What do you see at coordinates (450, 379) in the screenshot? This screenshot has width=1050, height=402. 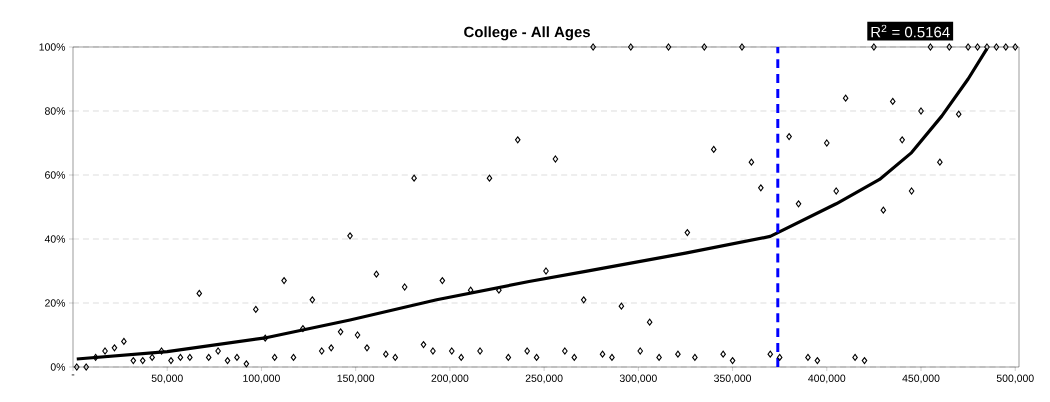 I see `x-tick-label: 200,000` at bounding box center [450, 379].